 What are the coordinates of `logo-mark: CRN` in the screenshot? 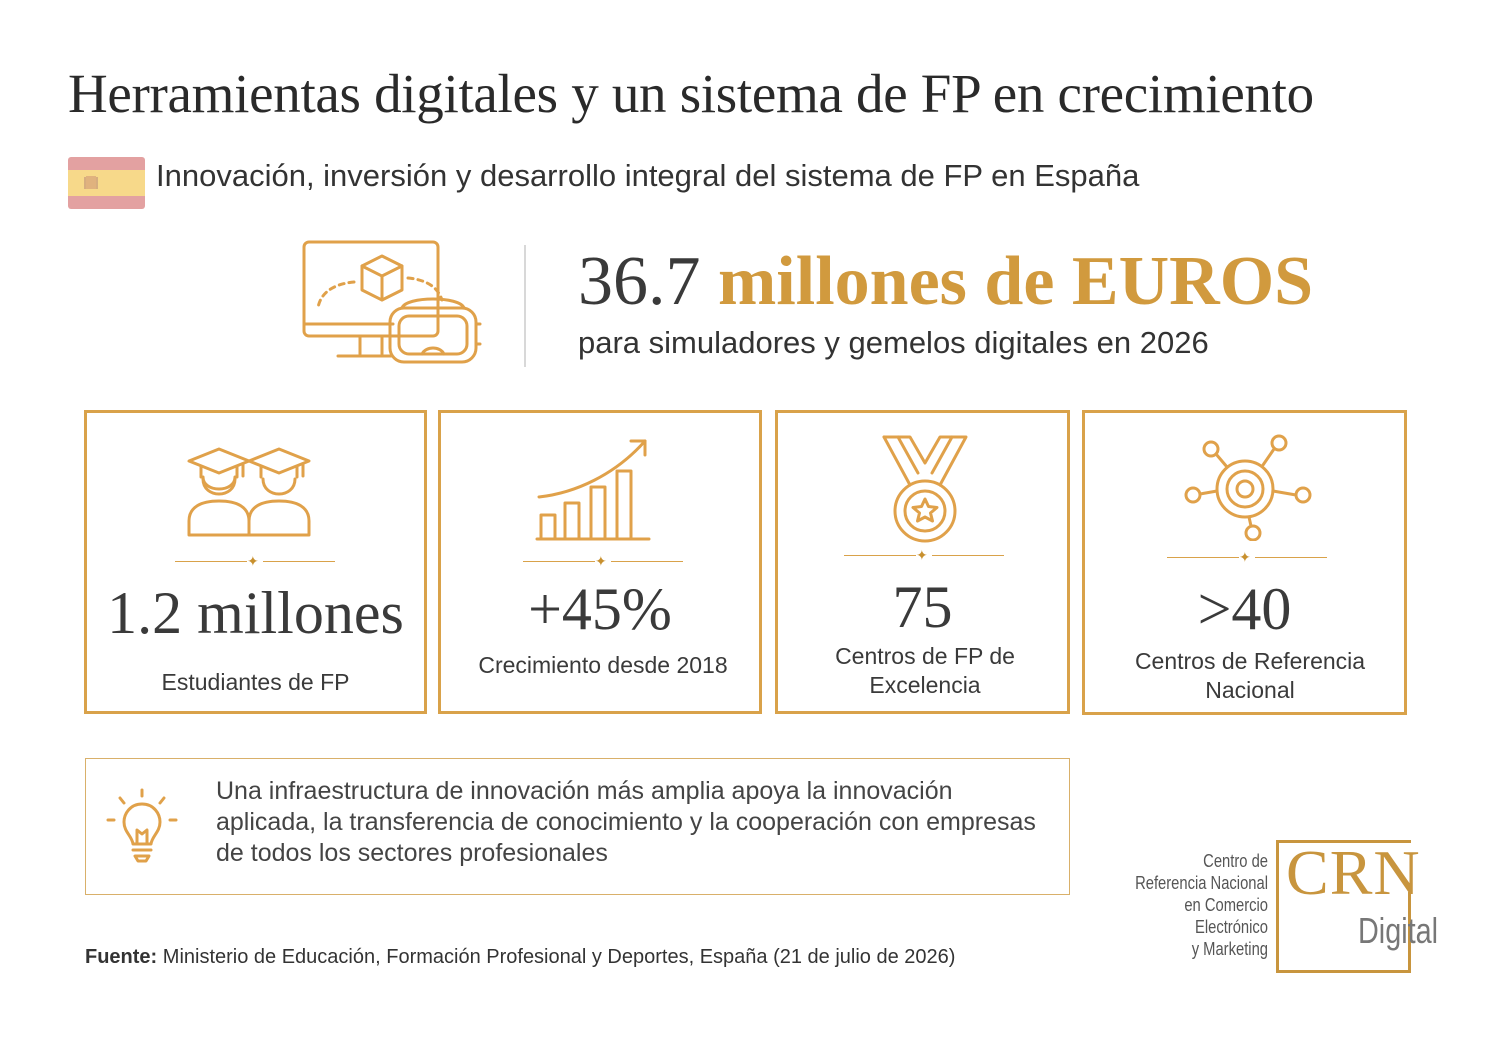 It's located at (1353, 872).